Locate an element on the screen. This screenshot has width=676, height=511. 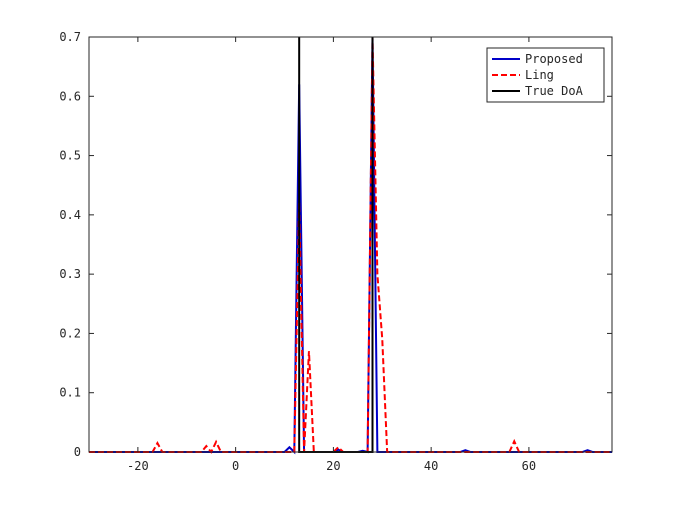
legend-label: True DoA is located at coordinates (554, 91).